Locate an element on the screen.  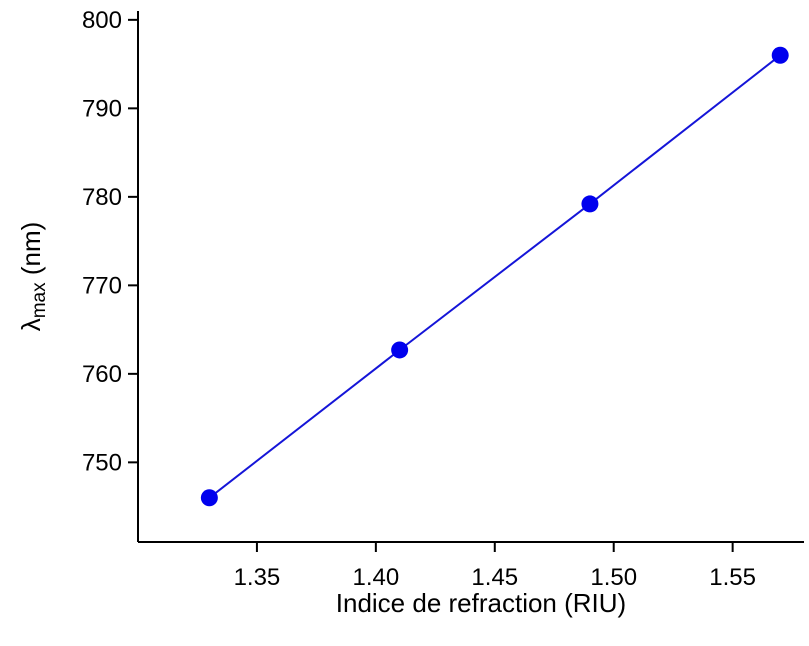
y-tick-label: 790 is located at coordinates (102, 108).